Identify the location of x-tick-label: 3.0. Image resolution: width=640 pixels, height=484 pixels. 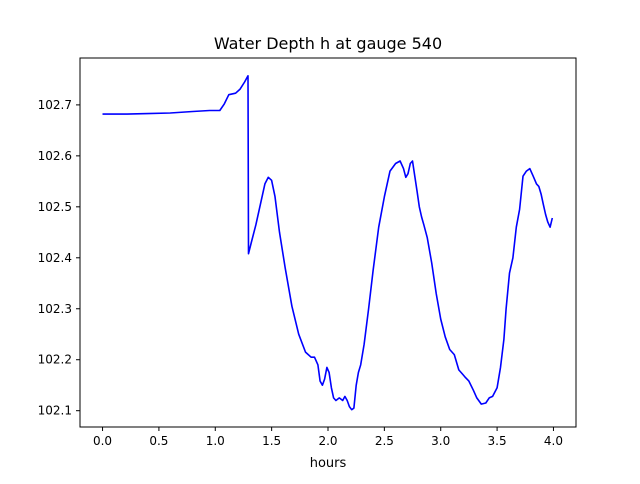
(440, 441).